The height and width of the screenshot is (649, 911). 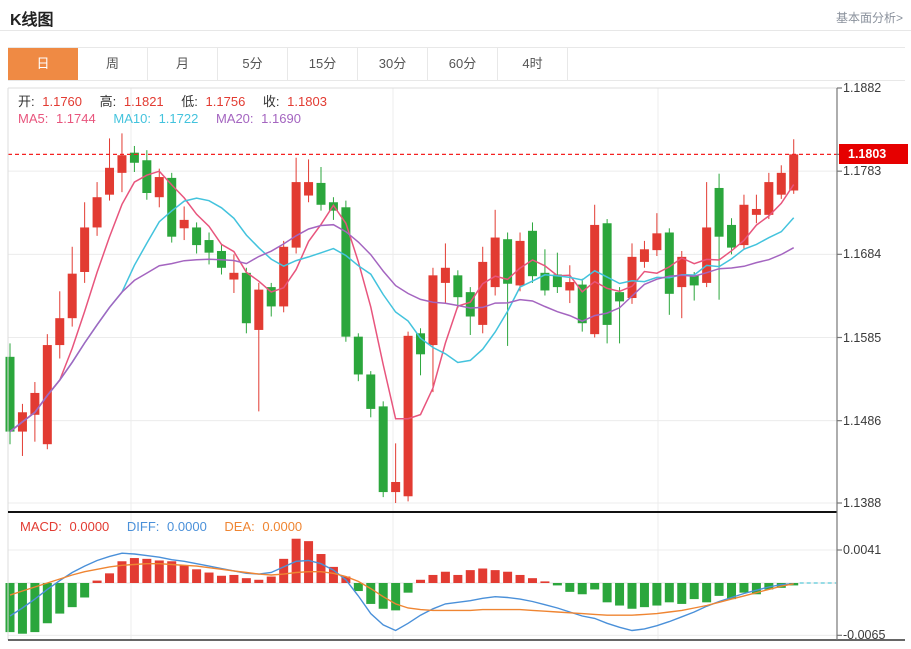 I want to click on price-axis-label: 1.1684, so click(x=862, y=254).